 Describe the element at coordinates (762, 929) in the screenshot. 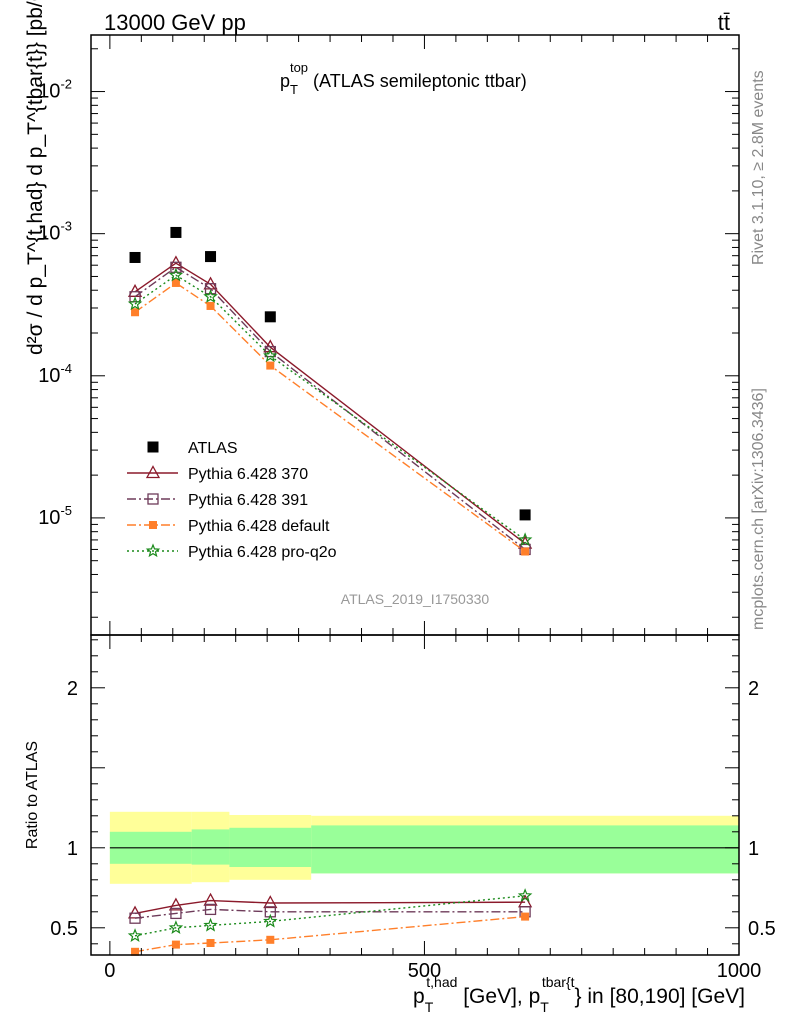

I see `ratio-y-tick-label-right: 0.5` at that location.